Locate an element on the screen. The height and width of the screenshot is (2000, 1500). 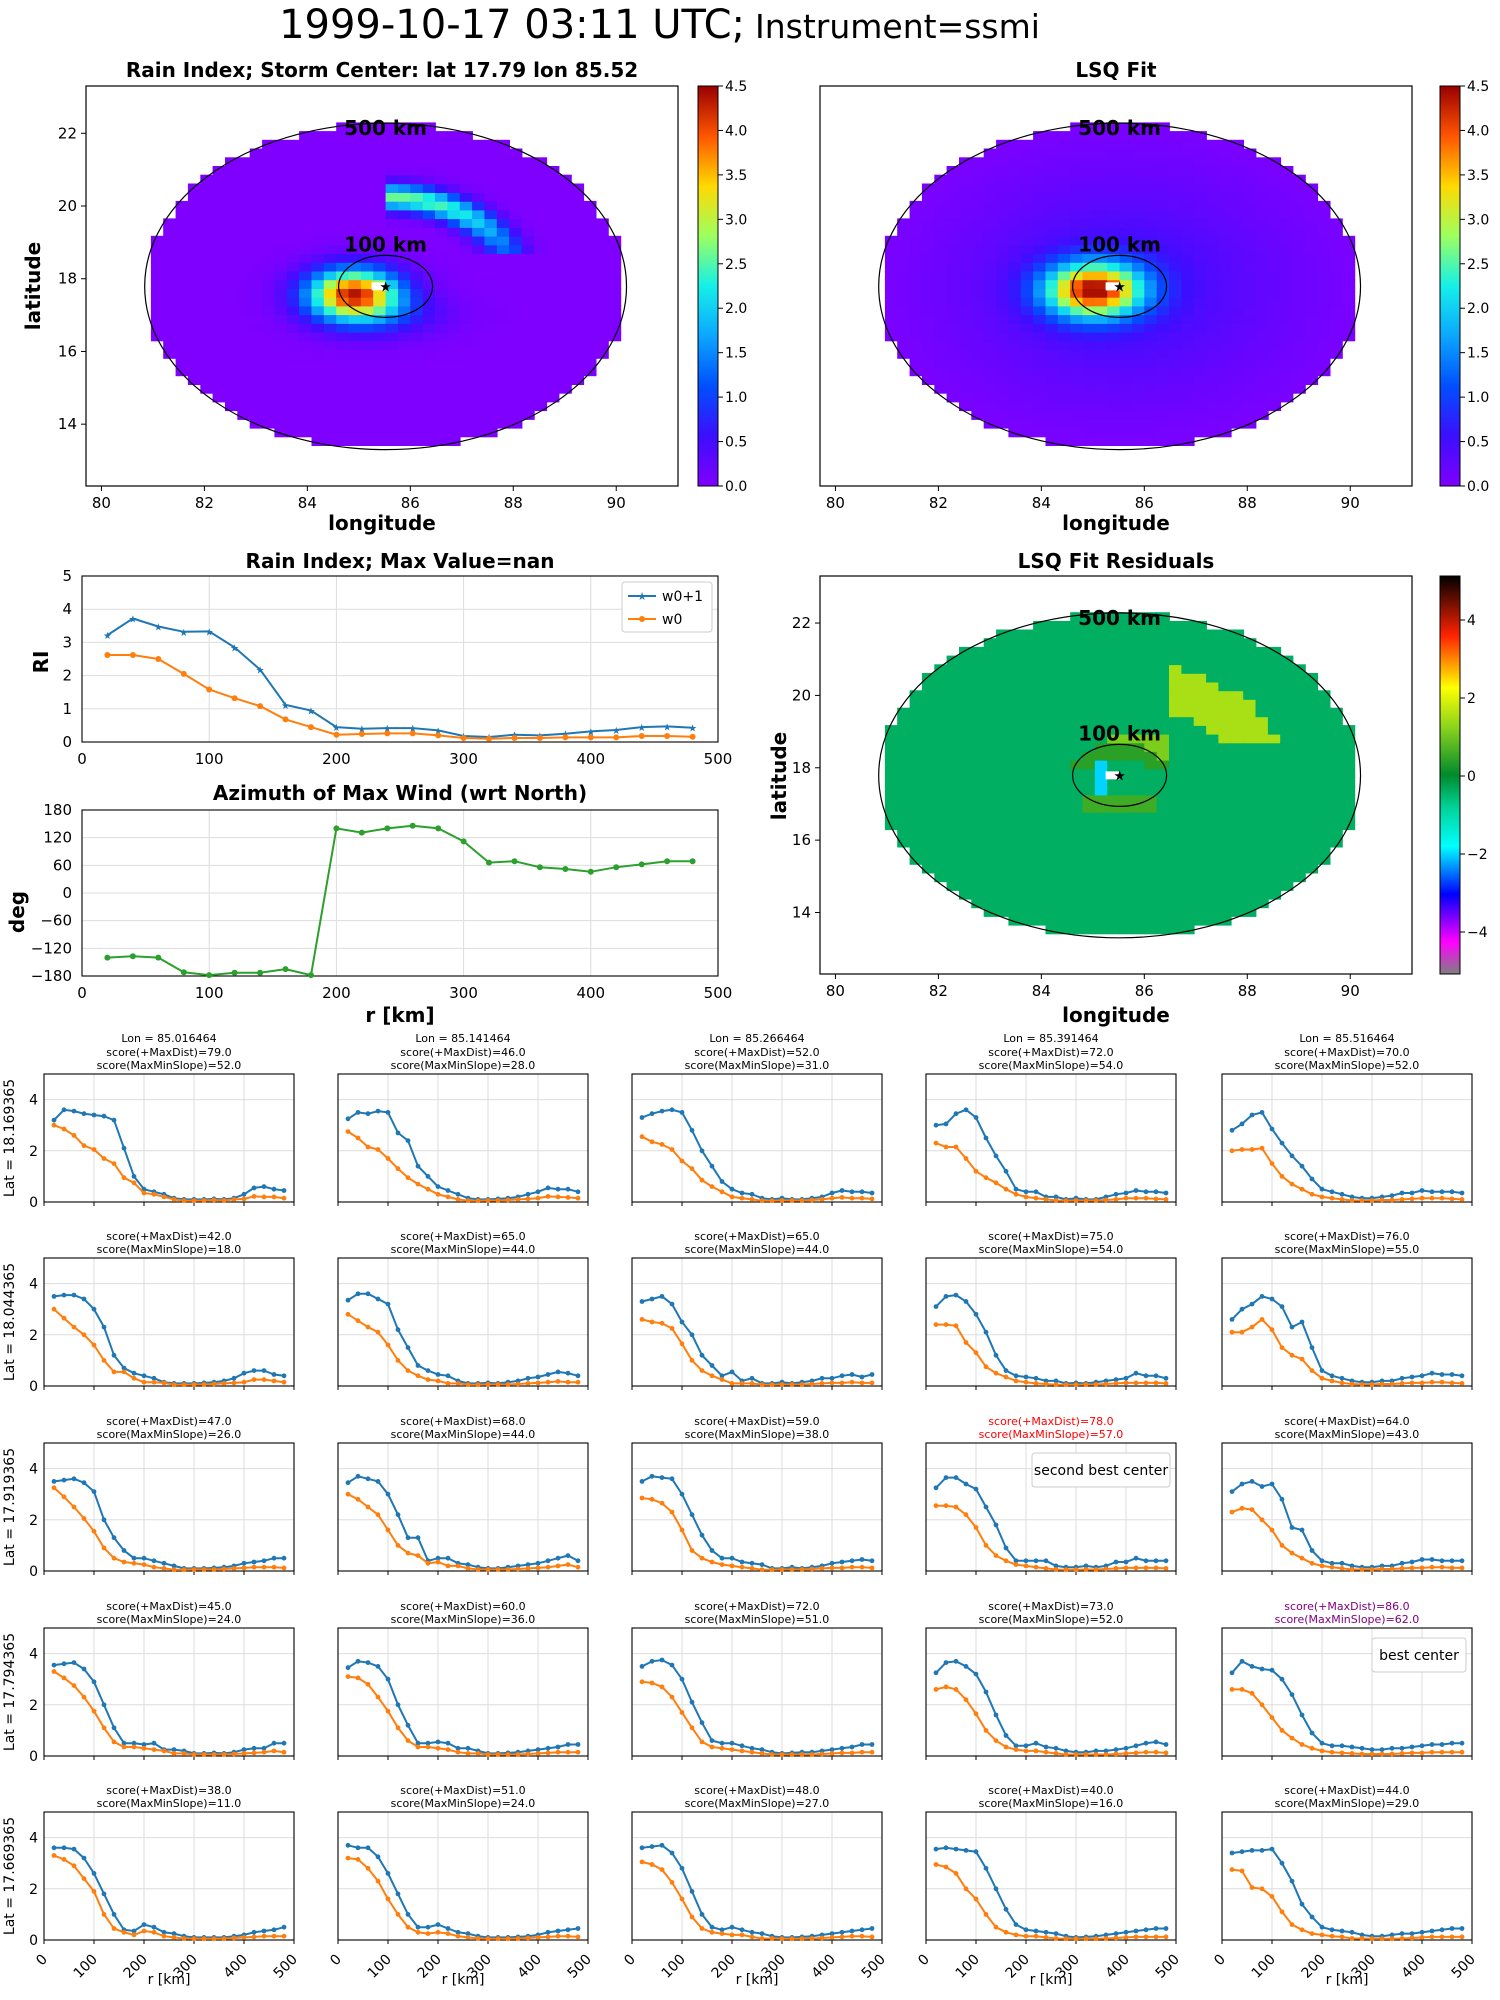
grid-lon-label: Lon = 85.391464 is located at coordinates (1050, 1038).